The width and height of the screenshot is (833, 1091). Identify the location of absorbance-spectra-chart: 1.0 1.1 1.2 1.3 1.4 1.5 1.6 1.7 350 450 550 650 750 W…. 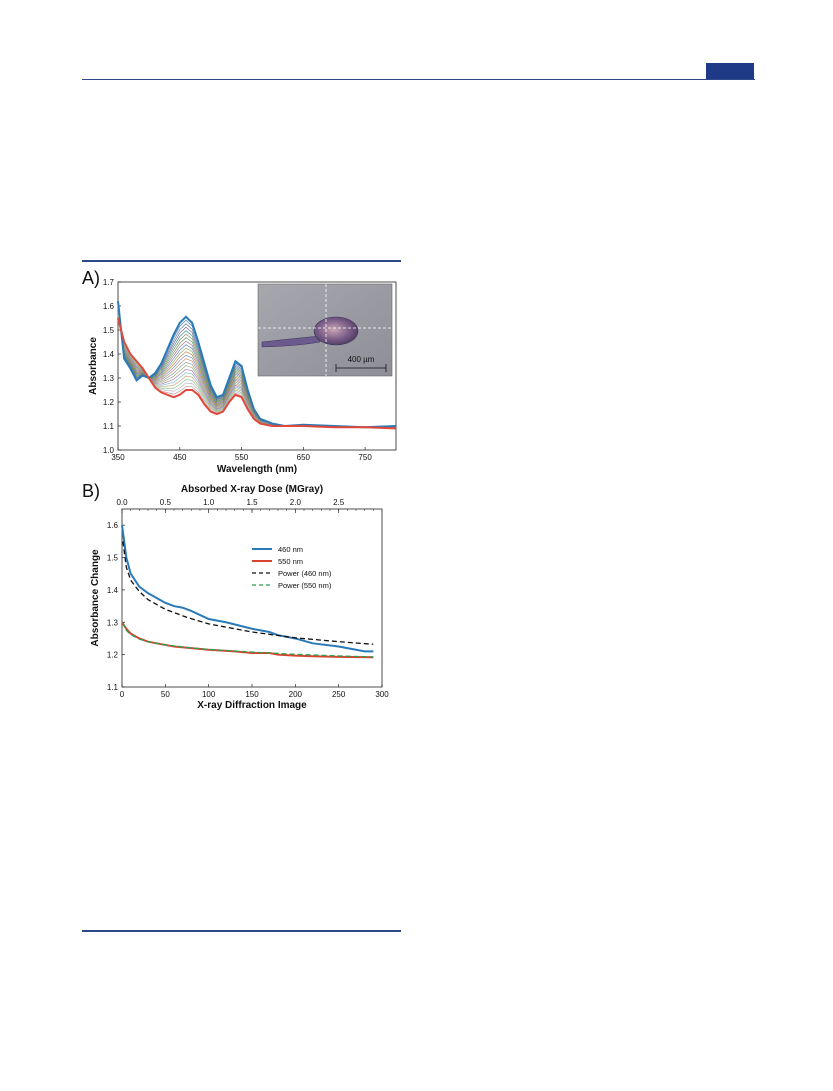
(242, 376).